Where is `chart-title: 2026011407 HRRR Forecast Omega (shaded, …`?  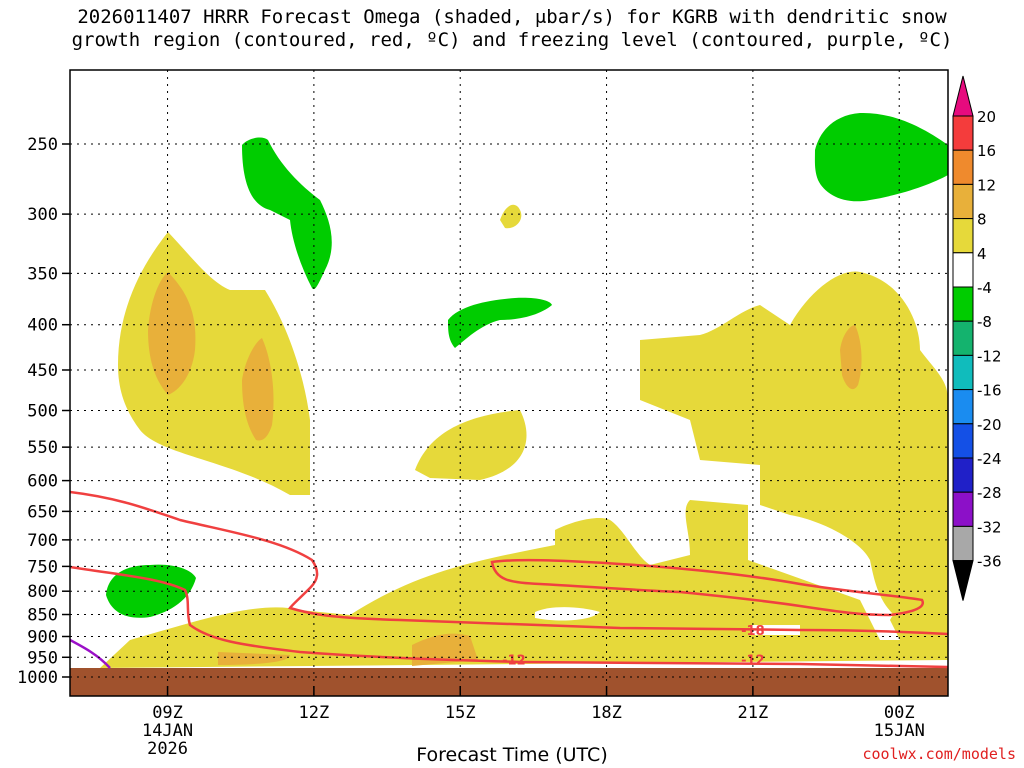 chart-title: 2026011407 HRRR Forecast Omega (shaded, … is located at coordinates (512, 29).